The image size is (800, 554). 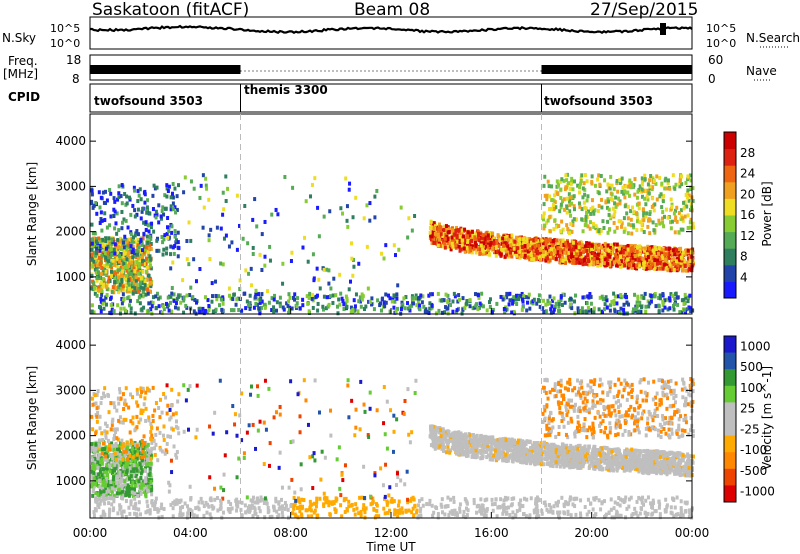 What do you see at coordinates (459, 295) in the screenshot?
I see `power-cell-e3120` at bounding box center [459, 295].